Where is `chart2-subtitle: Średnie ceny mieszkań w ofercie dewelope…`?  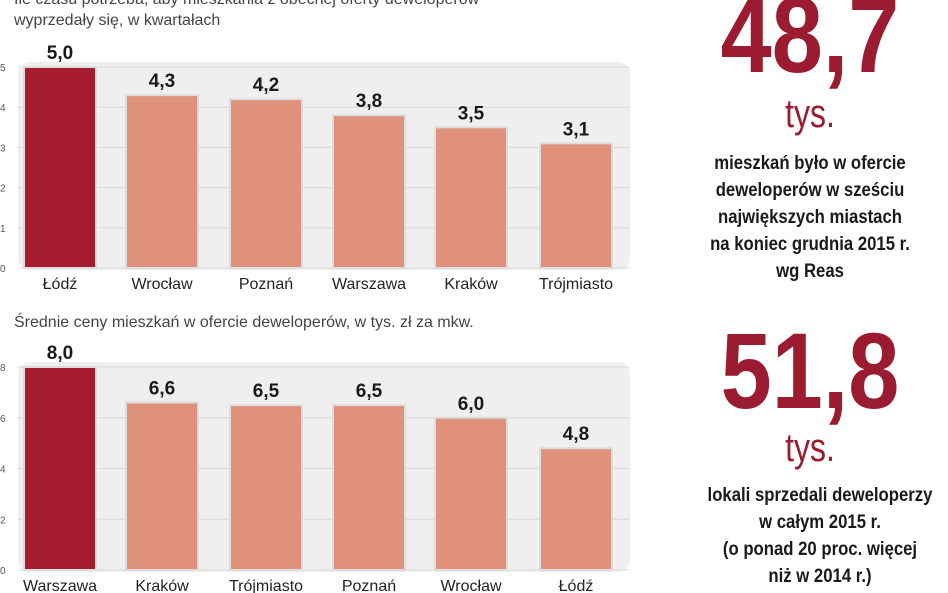 chart2-subtitle: Średnie ceny mieszkań w ofercie dewelope… is located at coordinates (244, 322).